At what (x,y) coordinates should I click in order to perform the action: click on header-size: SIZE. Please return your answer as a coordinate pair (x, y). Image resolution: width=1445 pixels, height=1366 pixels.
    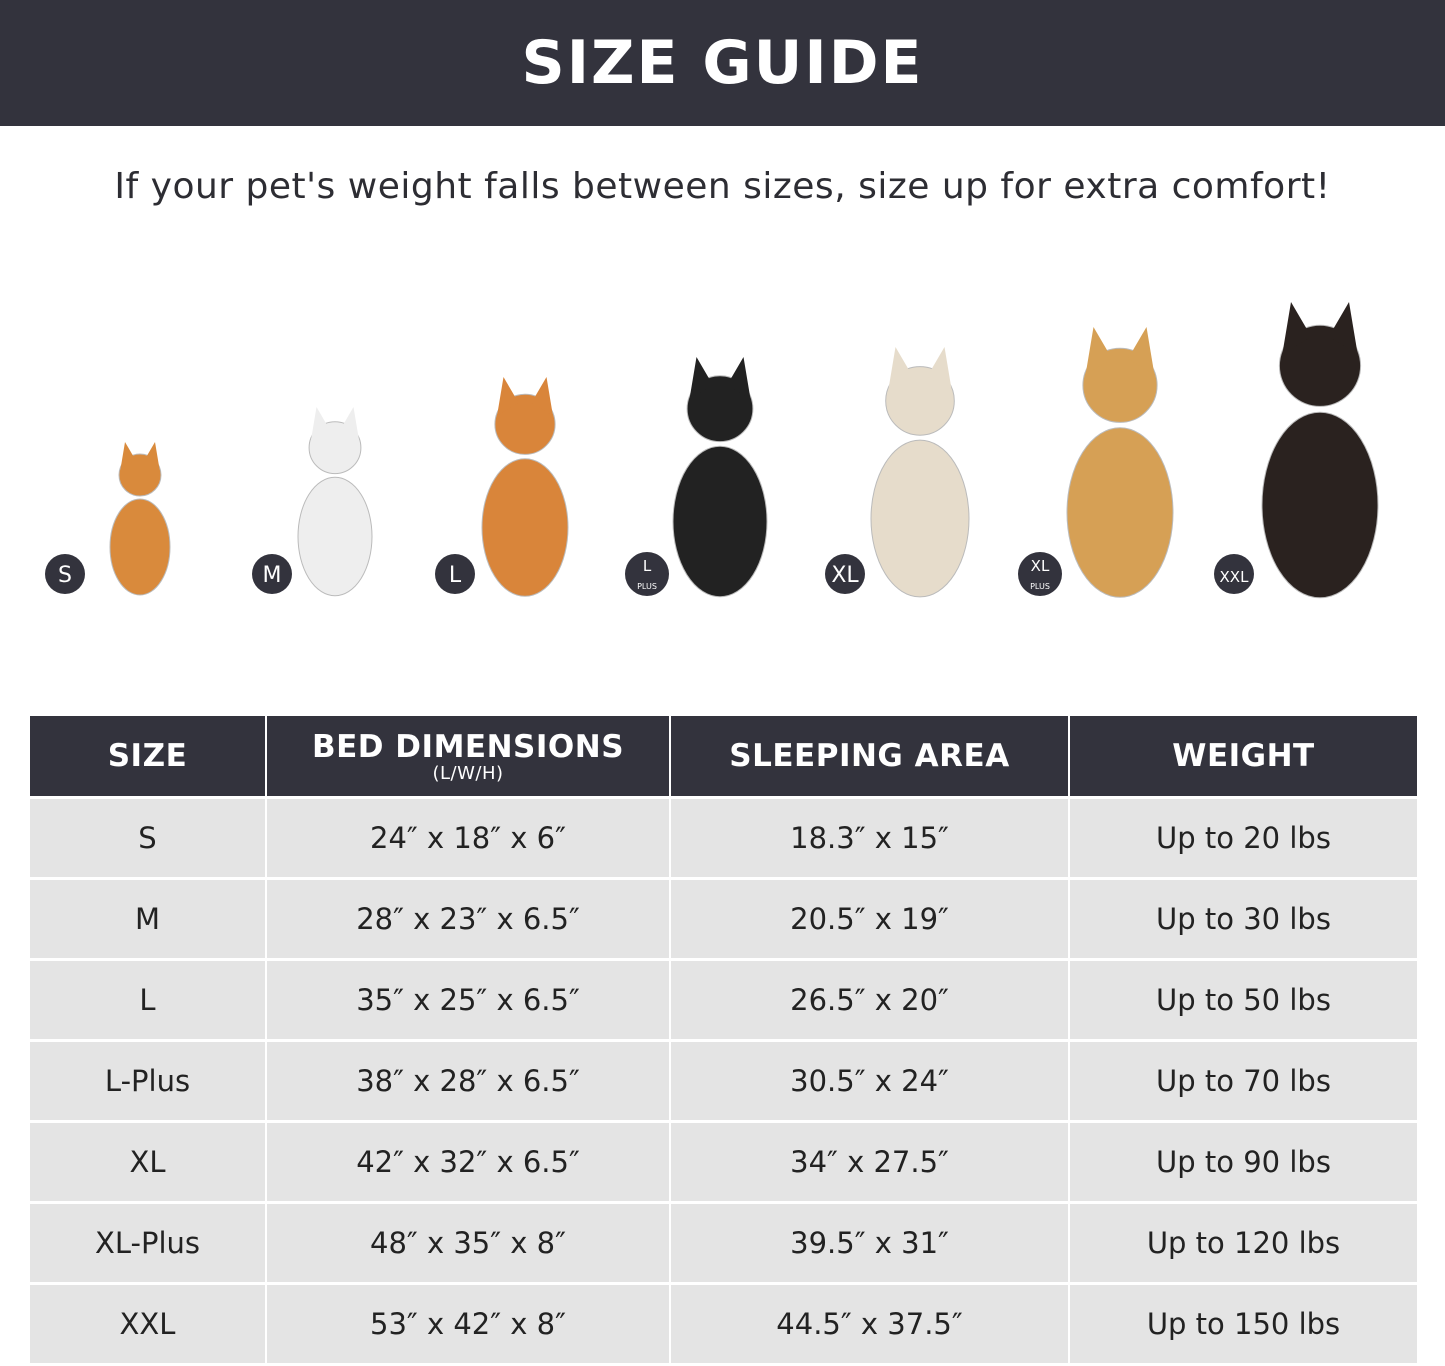
    Looking at the image, I should click on (147, 756).